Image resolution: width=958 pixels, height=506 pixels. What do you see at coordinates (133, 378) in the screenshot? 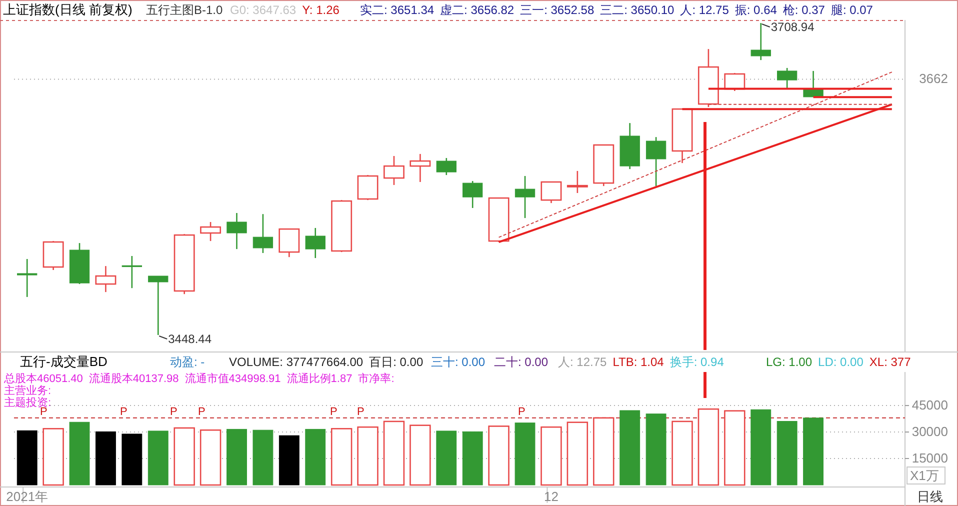
I see `annotation: 流通股本40137.98` at bounding box center [133, 378].